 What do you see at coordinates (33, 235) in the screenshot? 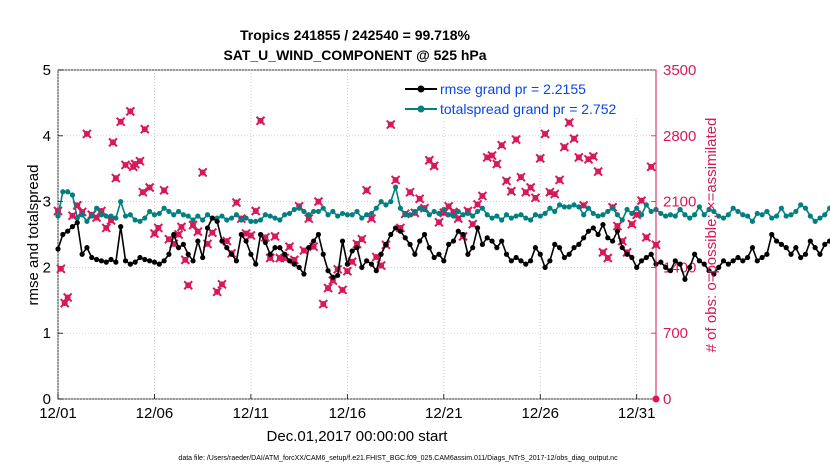
I see `y-axis-left-label: rmse and totalspread` at bounding box center [33, 235].